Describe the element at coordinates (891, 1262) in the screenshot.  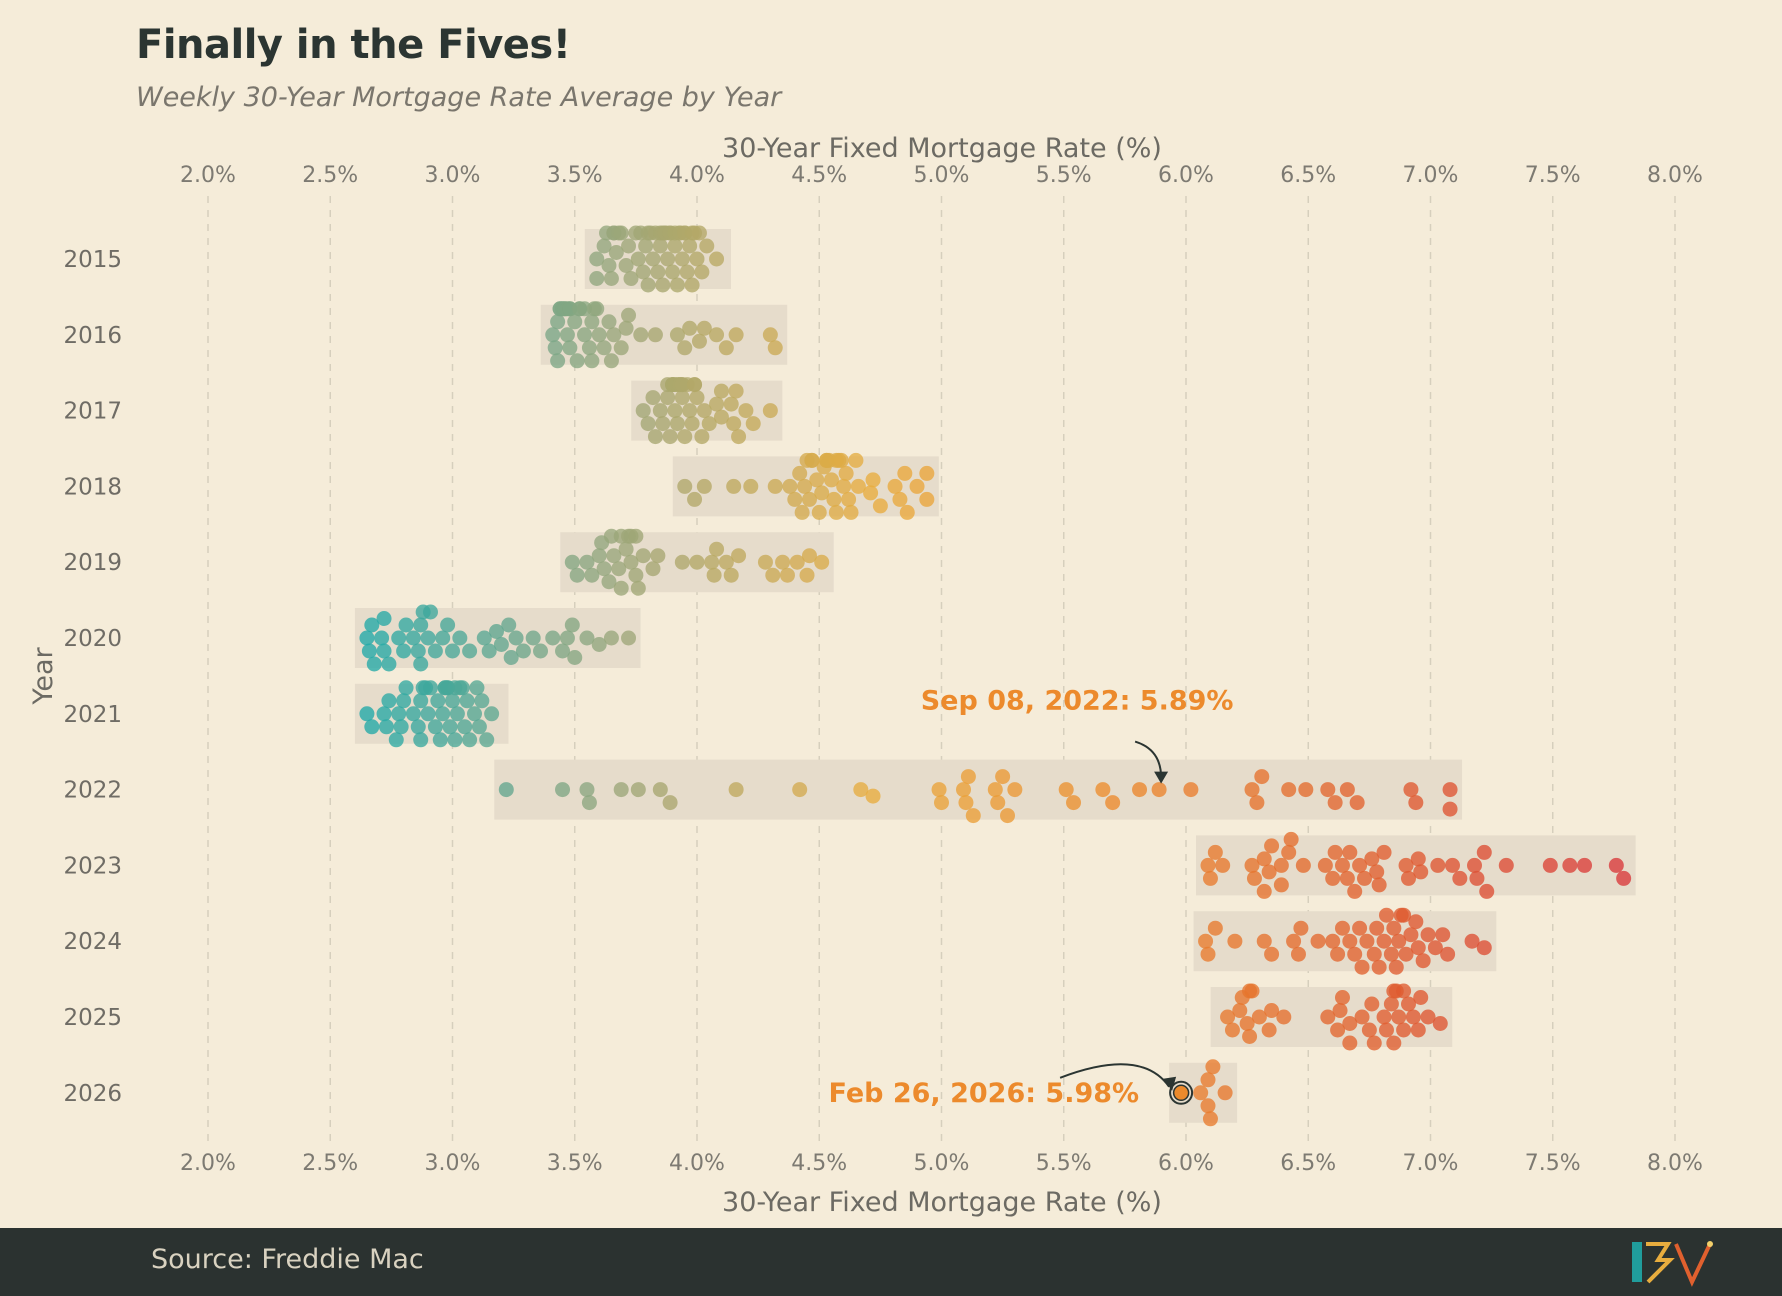
I see `footer-bar: Source: Freddie Mac` at that location.